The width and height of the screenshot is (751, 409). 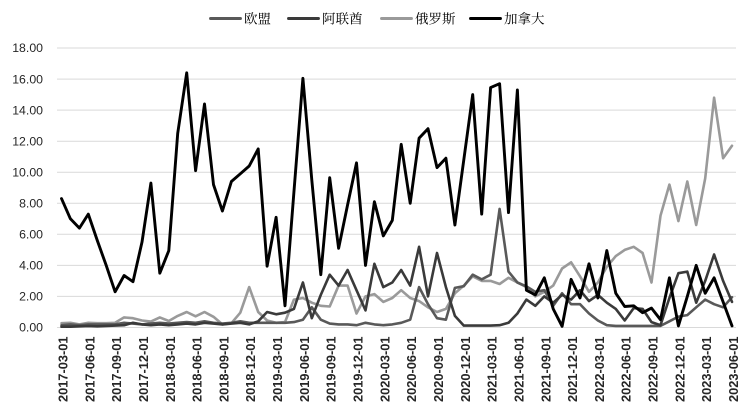 What do you see at coordinates (384, 369) in the screenshot?
I see `svg-text: 2020-03-01` at bounding box center [384, 369].